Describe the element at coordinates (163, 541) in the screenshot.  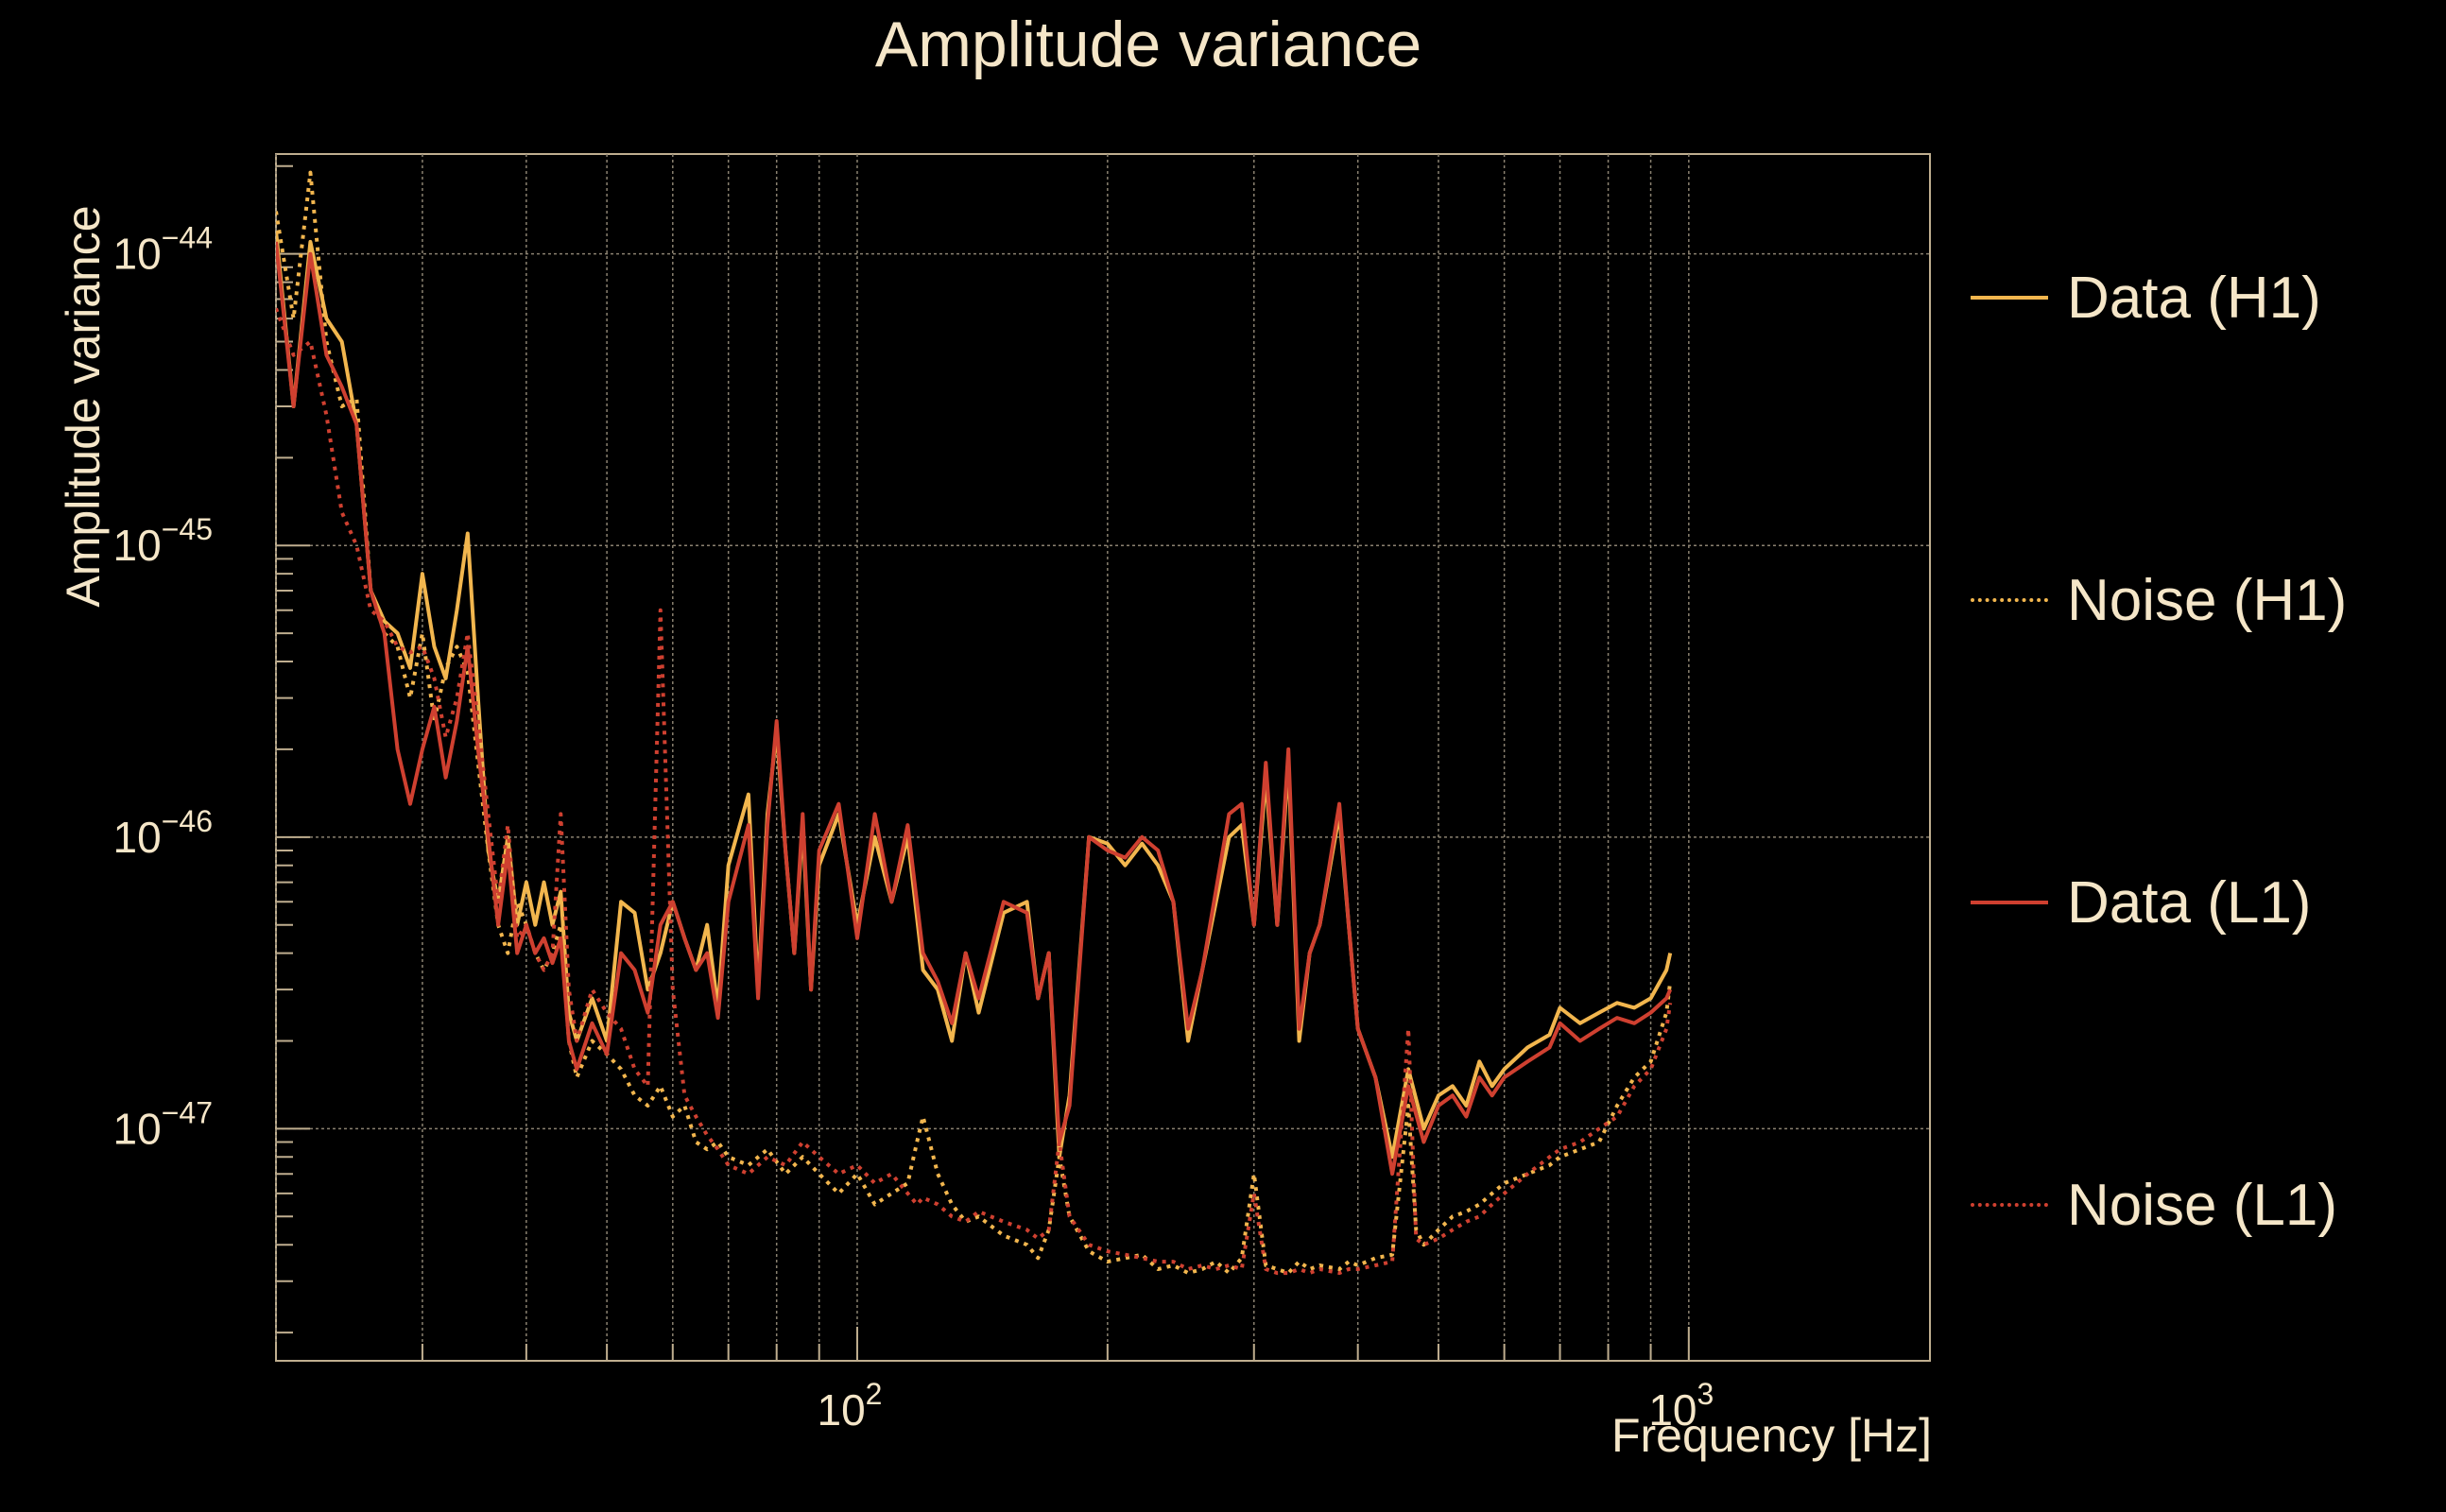
I see `y-tick-label: 10−45` at that location.